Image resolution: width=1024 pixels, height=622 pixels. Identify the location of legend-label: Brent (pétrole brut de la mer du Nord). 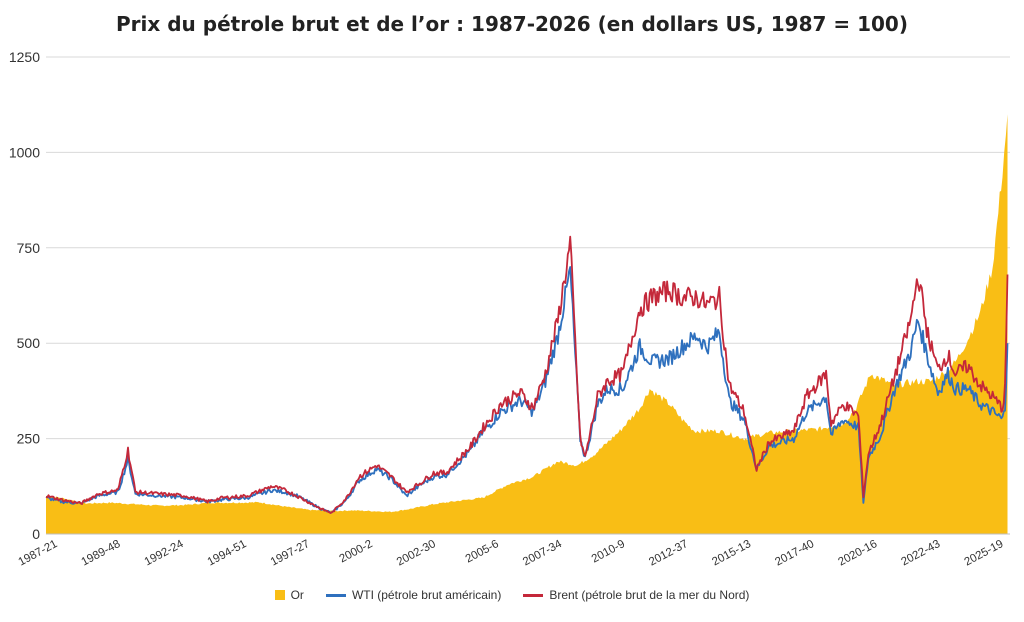
(649, 595).